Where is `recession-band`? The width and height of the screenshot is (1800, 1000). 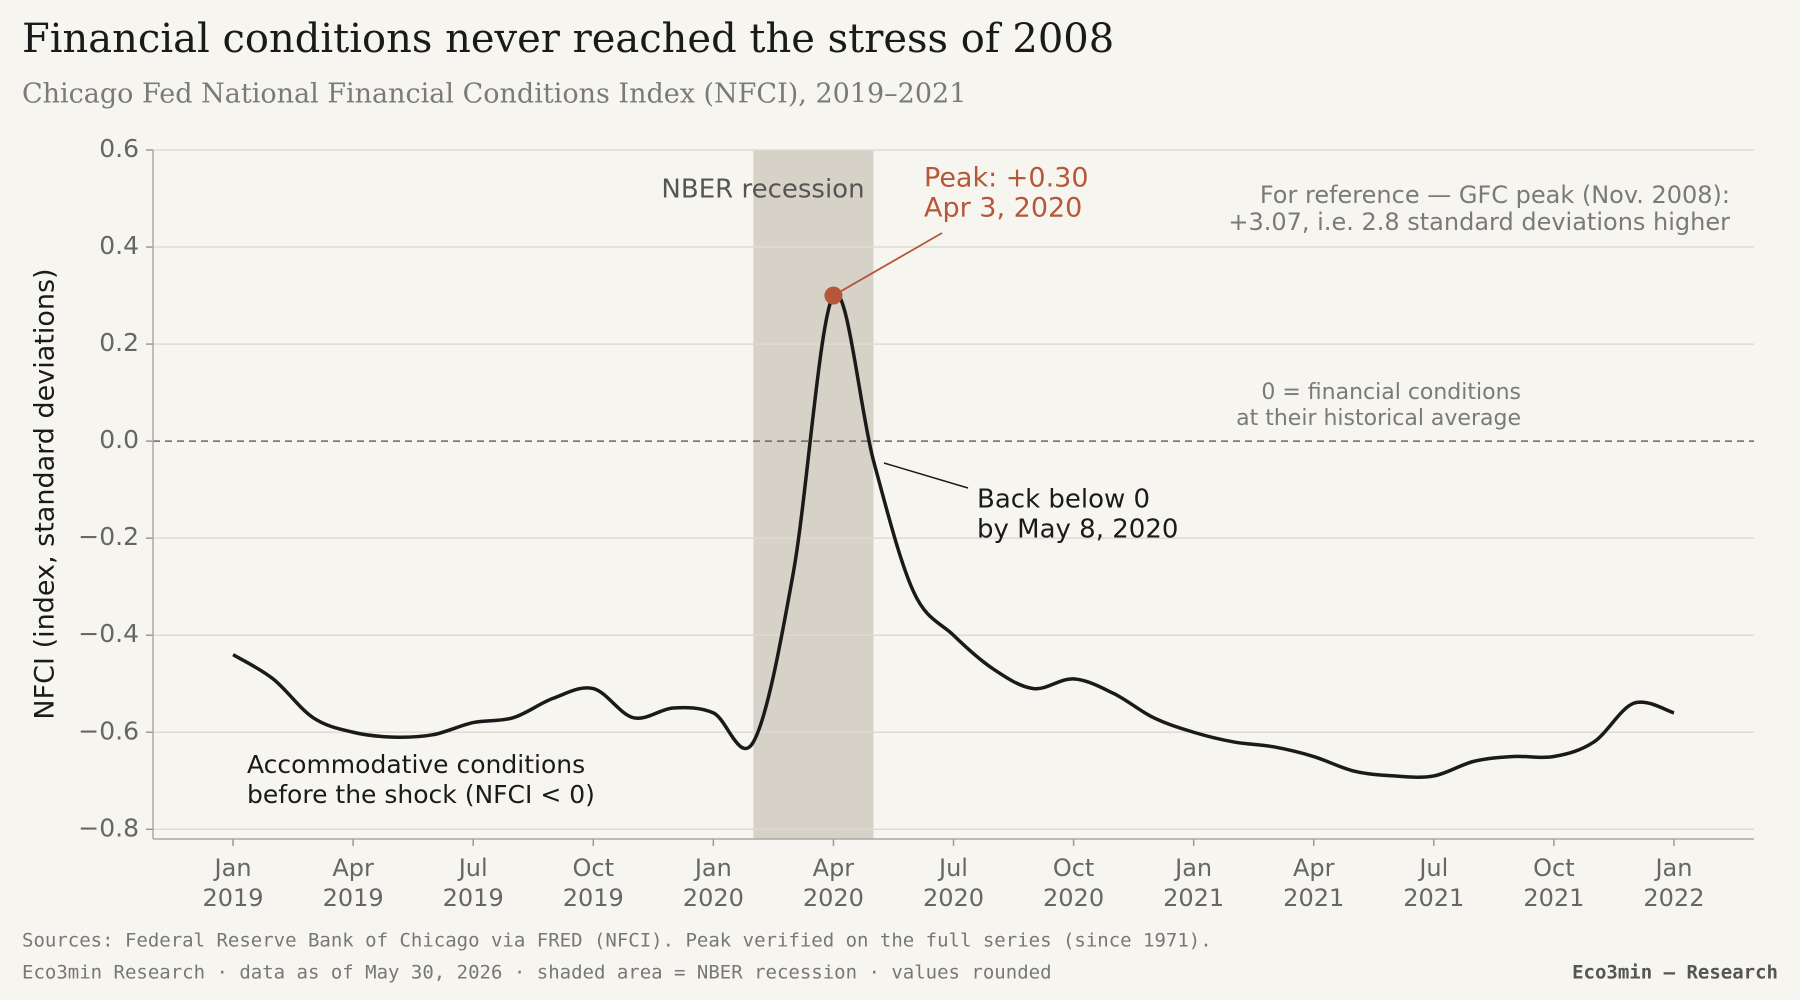 recession-band is located at coordinates (813, 494).